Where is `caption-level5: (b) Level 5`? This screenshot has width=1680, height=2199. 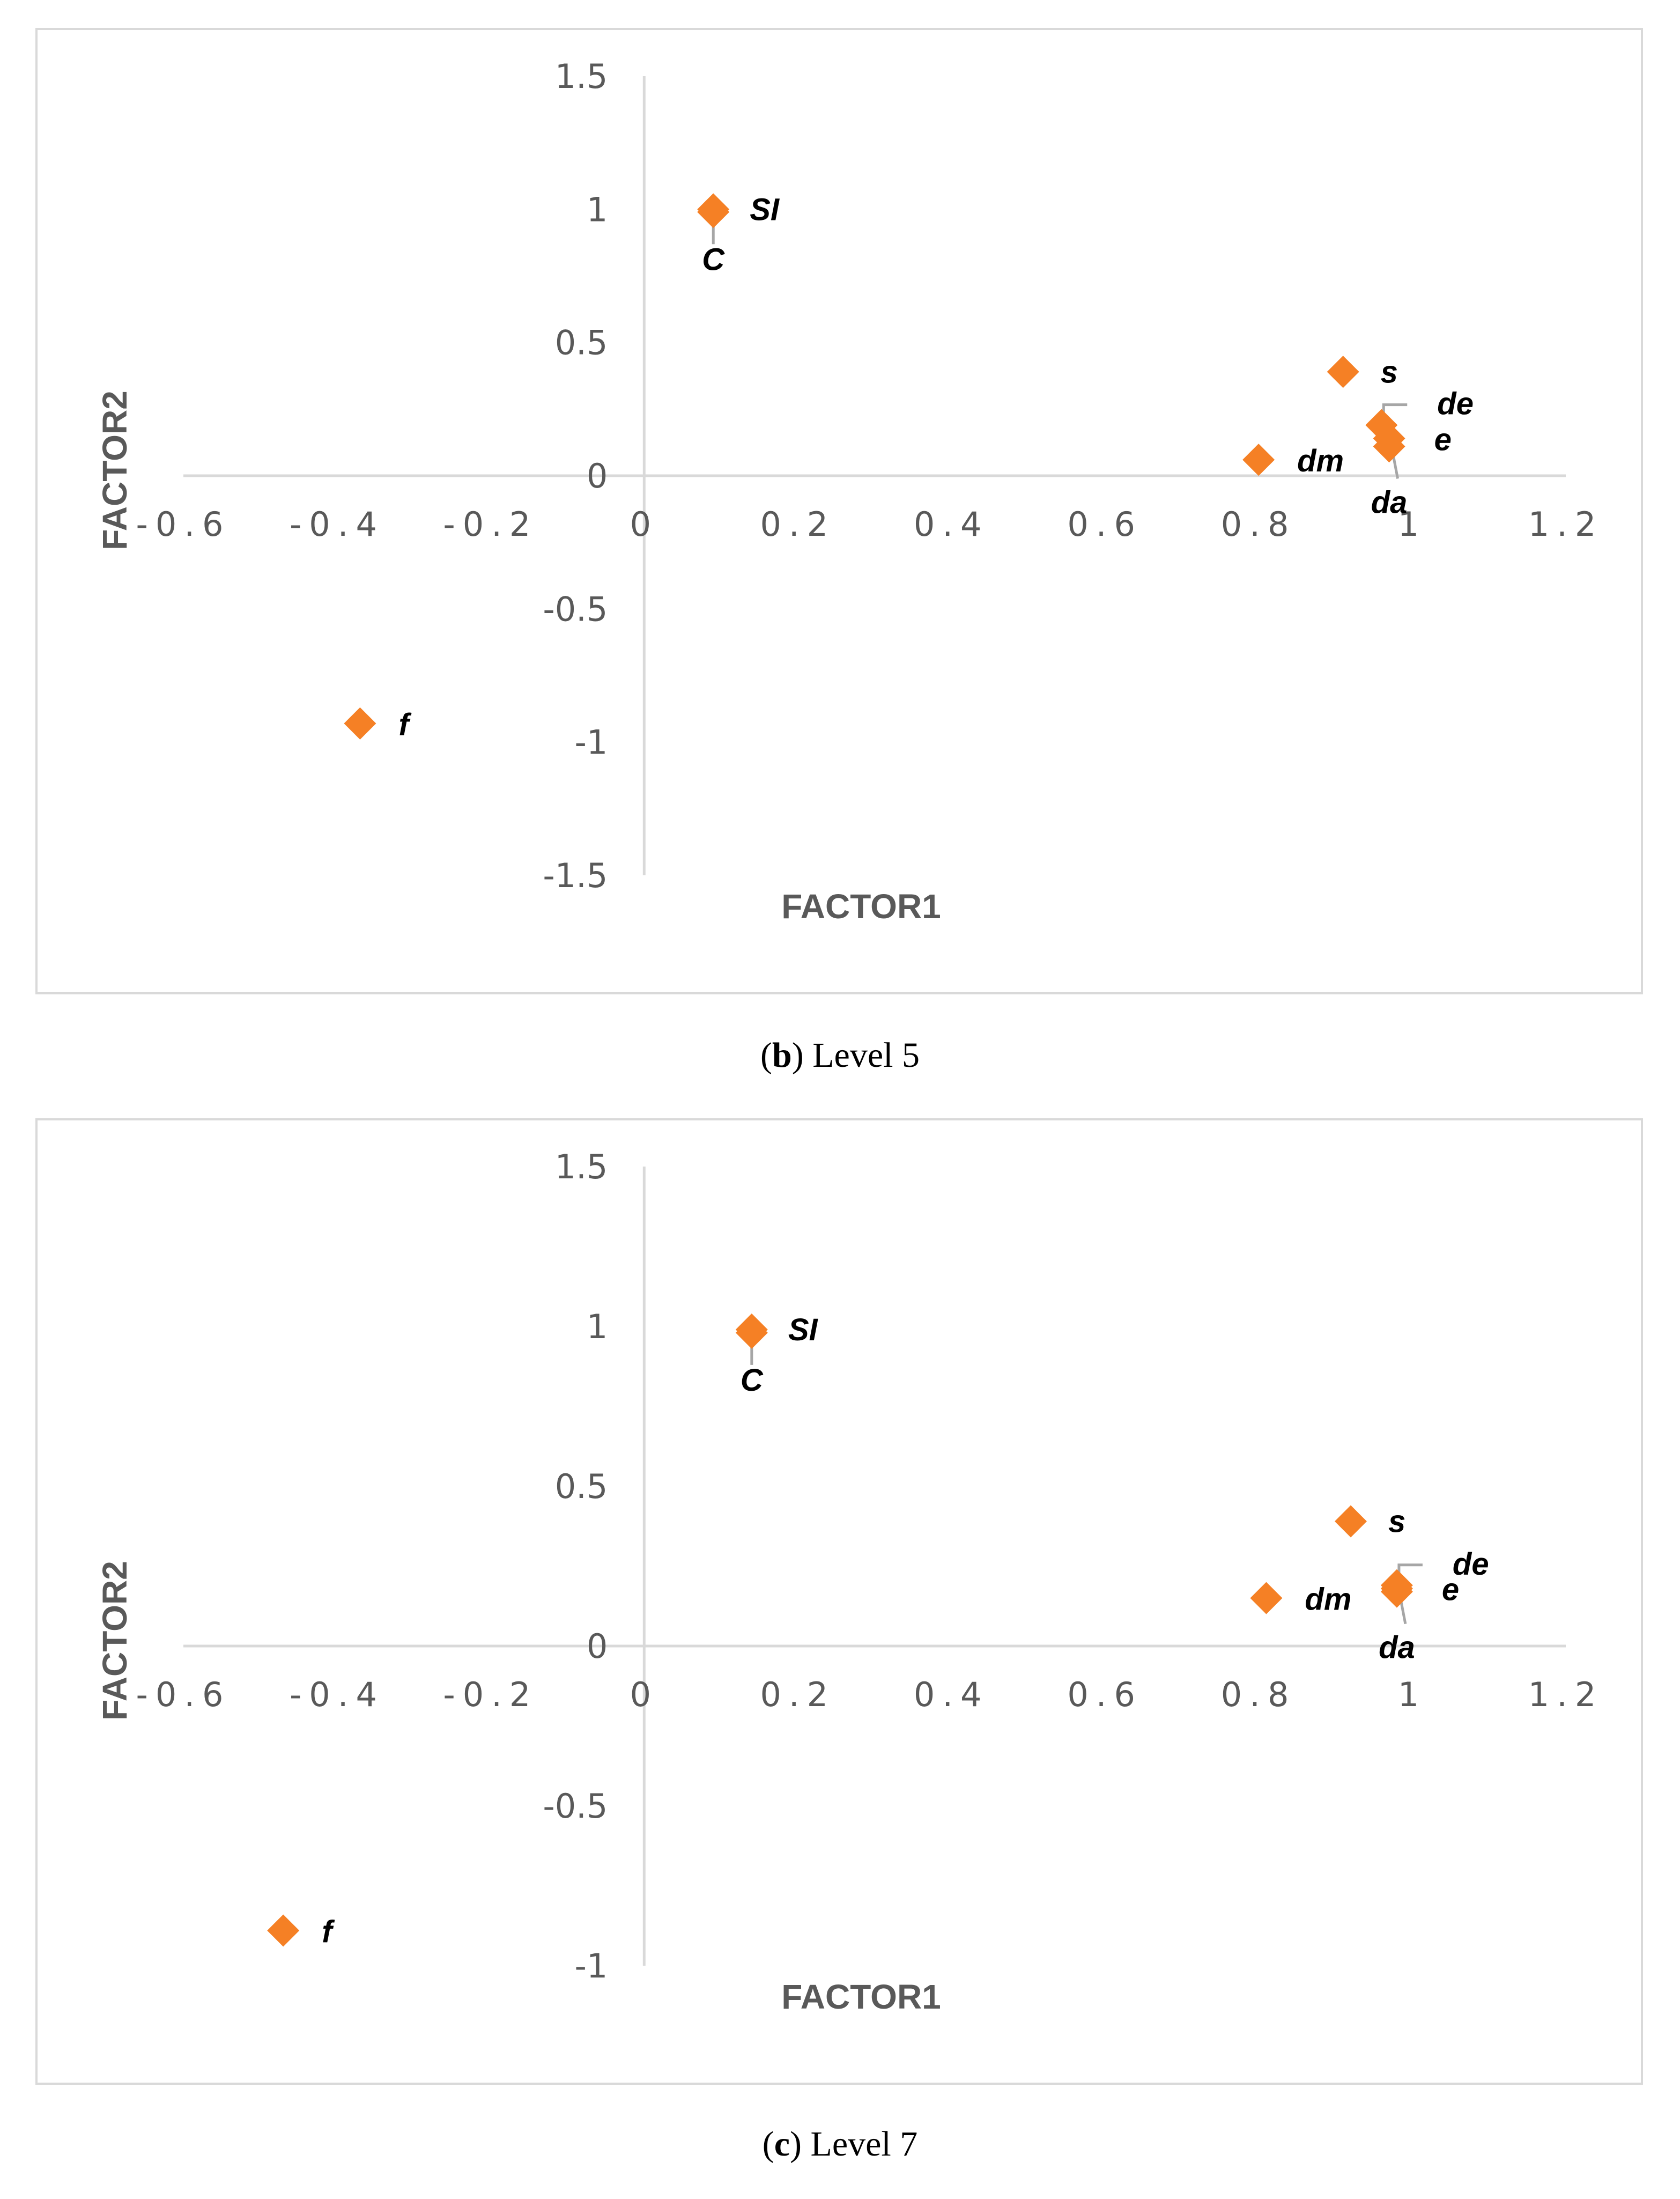
caption-level5: (b) Level 5 is located at coordinates (840, 1055).